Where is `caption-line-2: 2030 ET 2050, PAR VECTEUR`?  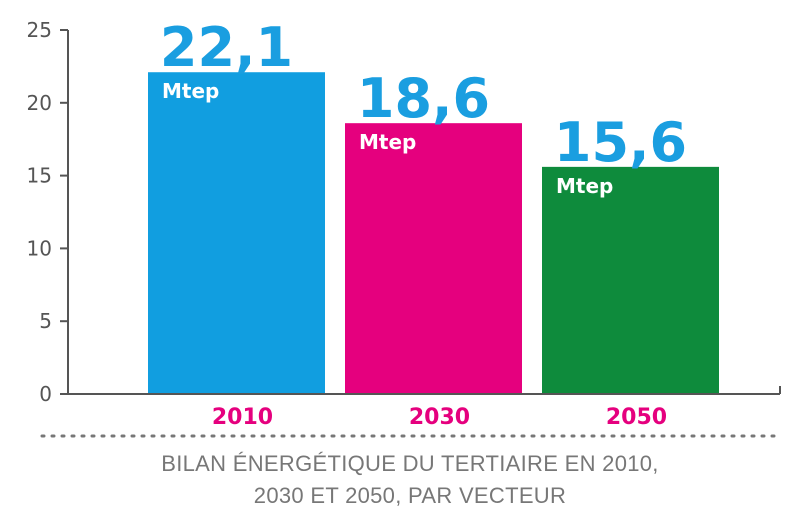 caption-line-2: 2030 ET 2050, PAR VECTEUR is located at coordinates (410, 495).